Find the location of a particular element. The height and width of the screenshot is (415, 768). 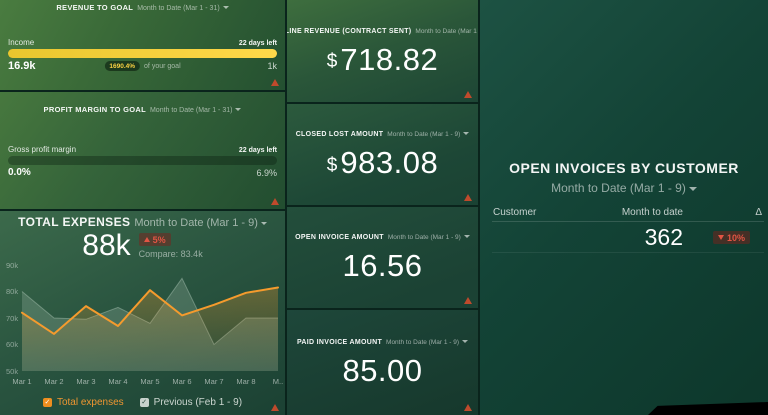

goal-percent-badge: 1690.4% is located at coordinates (122, 66).